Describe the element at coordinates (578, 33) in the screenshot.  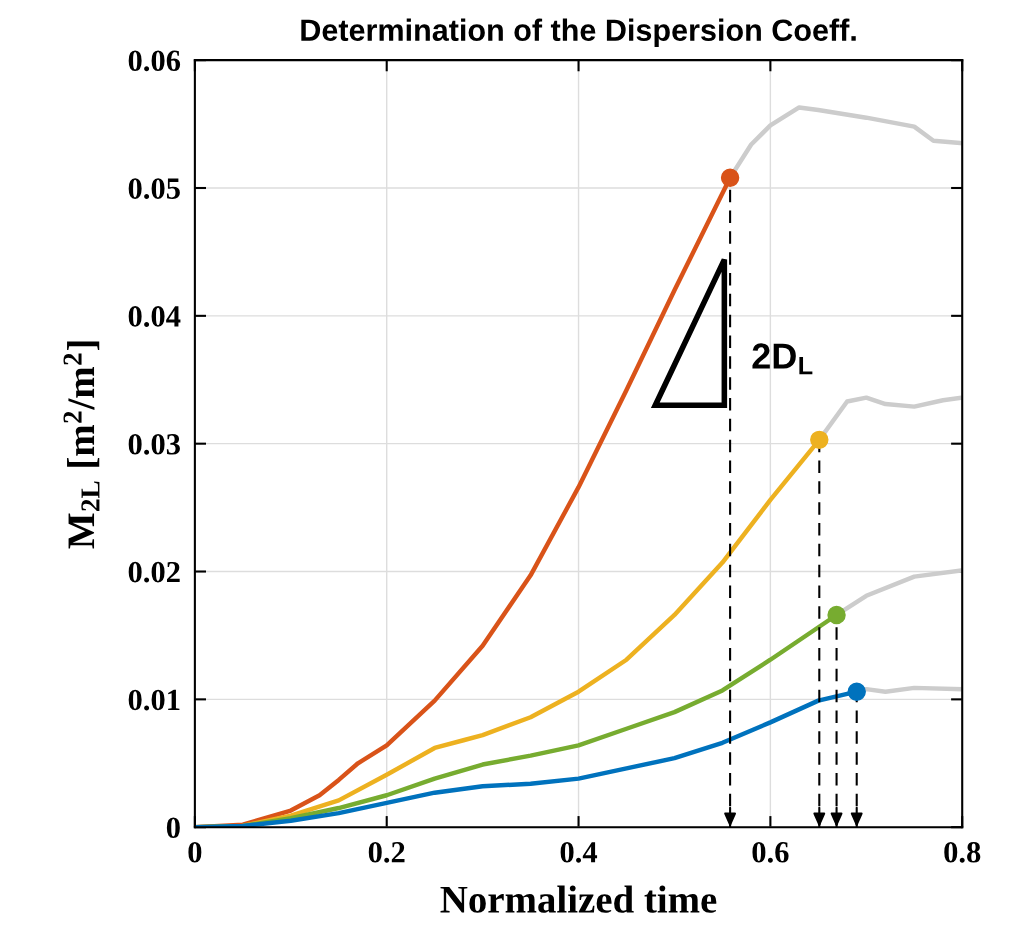
I see `chart-title: Determination of the Dispersion Coeff.` at that location.